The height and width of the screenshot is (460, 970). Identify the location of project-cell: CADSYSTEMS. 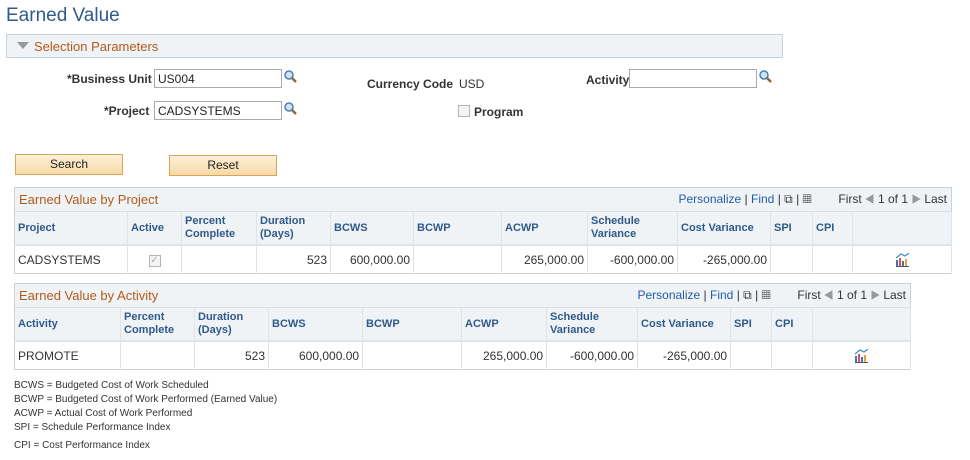
(71, 259).